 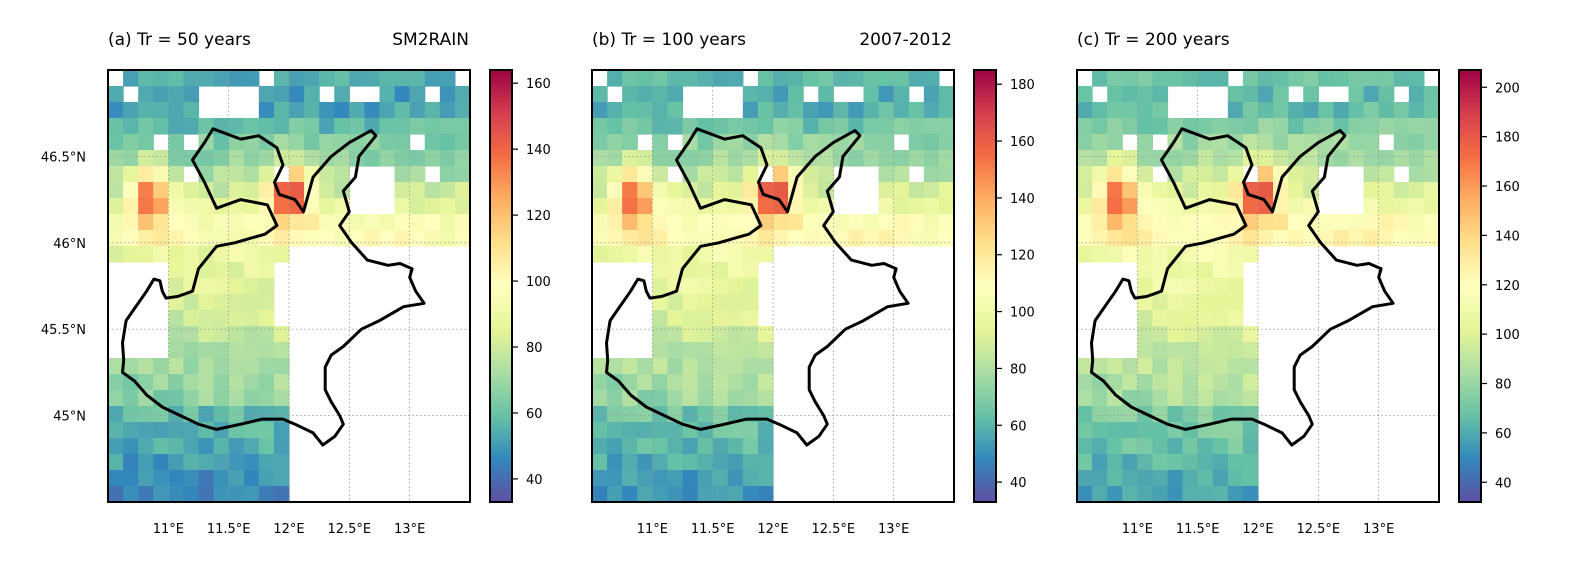 What do you see at coordinates (534, 348) in the screenshot?
I see `colorbar-tick-label: 80` at bounding box center [534, 348].